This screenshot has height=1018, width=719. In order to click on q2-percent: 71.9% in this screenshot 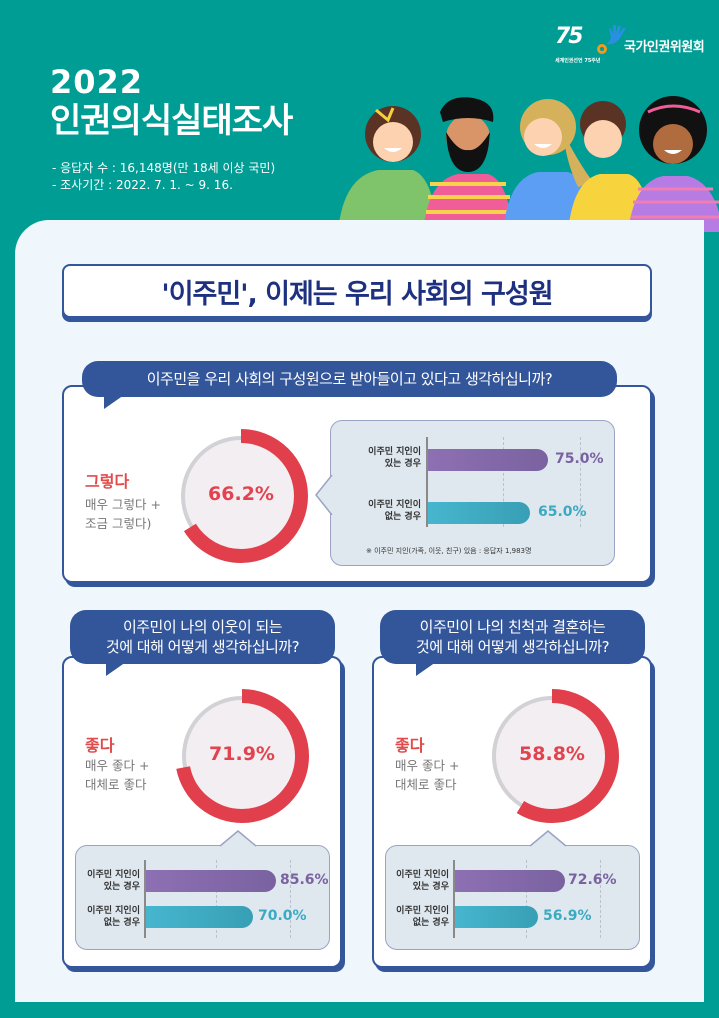, I will do `click(242, 754)`.